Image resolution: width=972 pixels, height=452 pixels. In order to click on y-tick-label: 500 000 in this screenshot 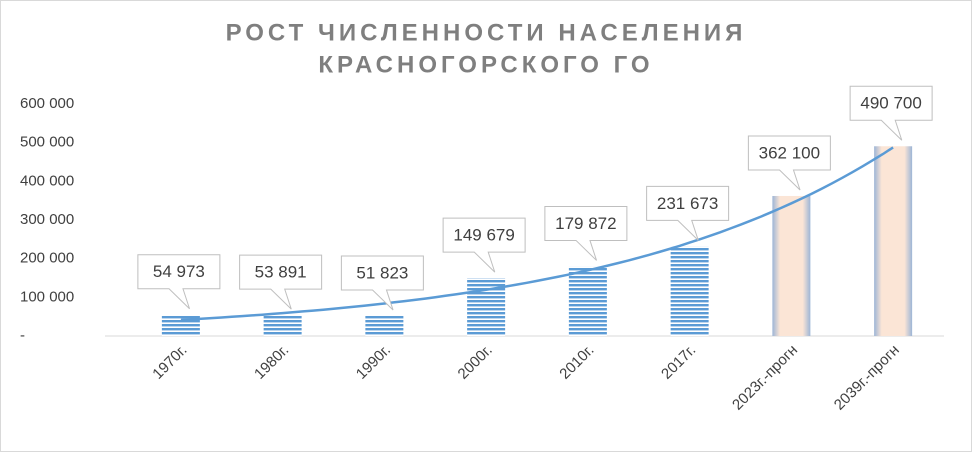, I will do `click(47, 142)`.